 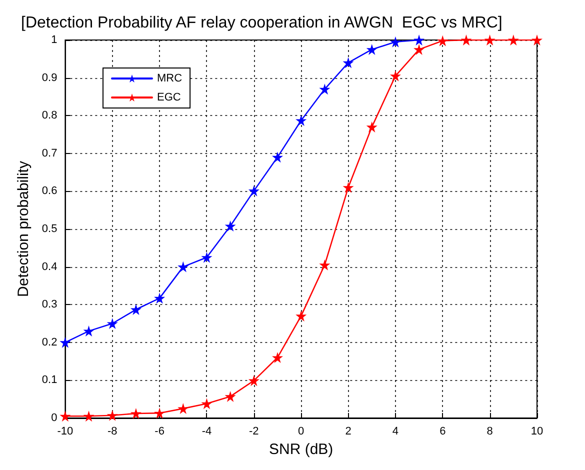 I want to click on y-tick-label: 0.8, so click(x=50, y=116).